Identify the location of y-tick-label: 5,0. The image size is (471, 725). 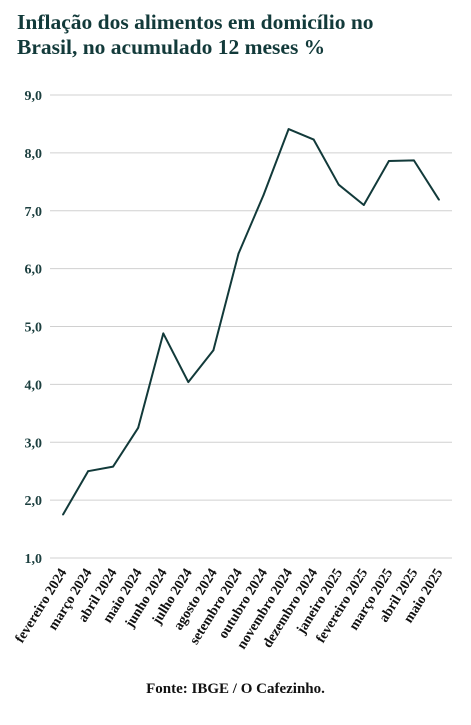
(34, 328).